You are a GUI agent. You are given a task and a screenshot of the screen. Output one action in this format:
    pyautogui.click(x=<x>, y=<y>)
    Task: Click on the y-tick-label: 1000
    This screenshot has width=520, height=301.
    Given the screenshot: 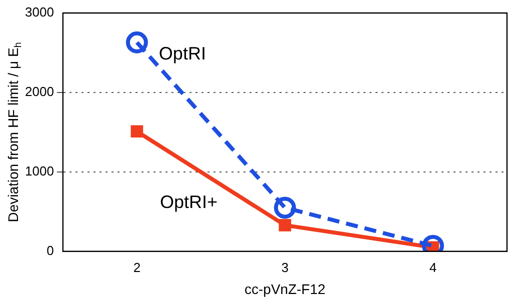 What is the action you would take?
    pyautogui.click(x=39, y=171)
    